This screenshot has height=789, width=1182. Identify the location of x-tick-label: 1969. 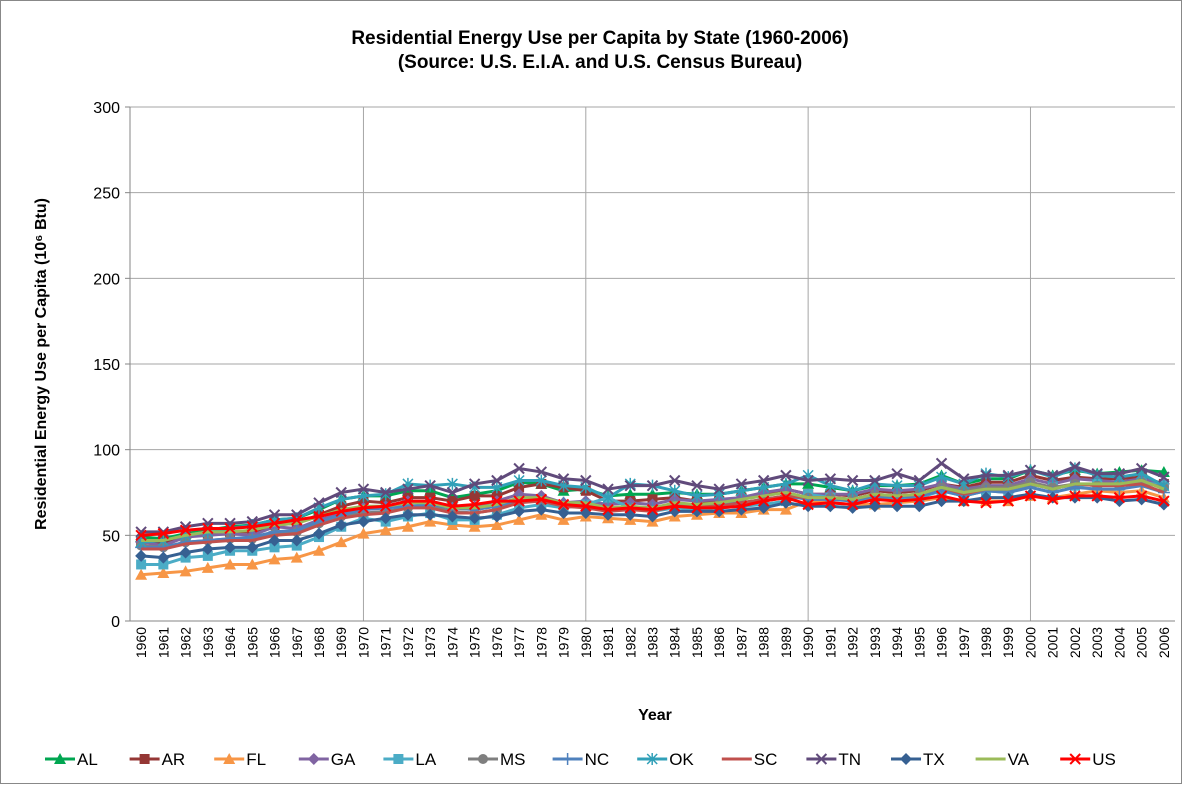
(341, 642).